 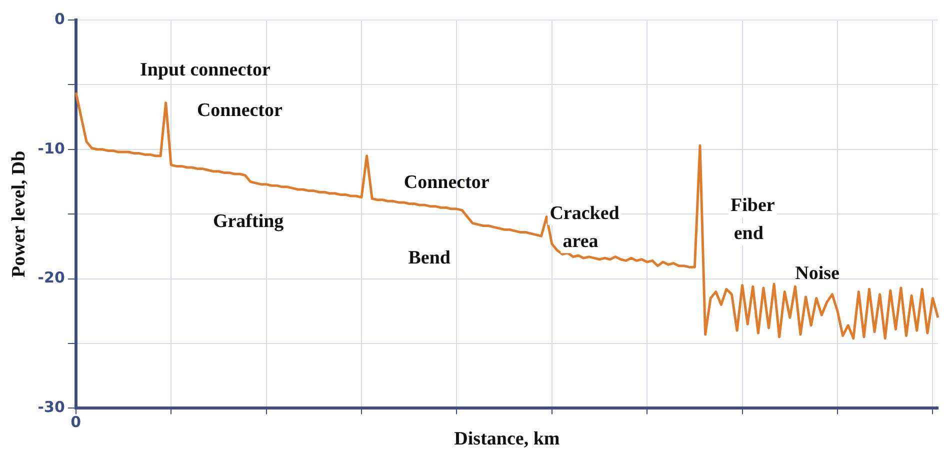 What do you see at coordinates (19, 214) in the screenshot?
I see `y-axis-title: Power level, Db` at bounding box center [19, 214].